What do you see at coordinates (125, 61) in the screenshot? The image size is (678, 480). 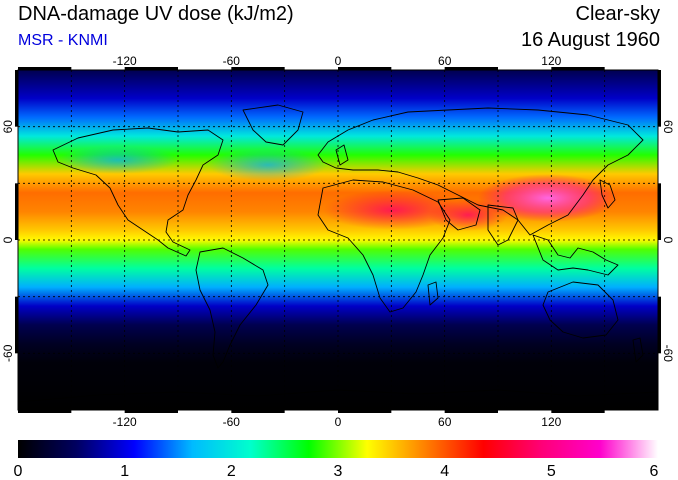 I see `lon-label-top: -120` at bounding box center [125, 61].